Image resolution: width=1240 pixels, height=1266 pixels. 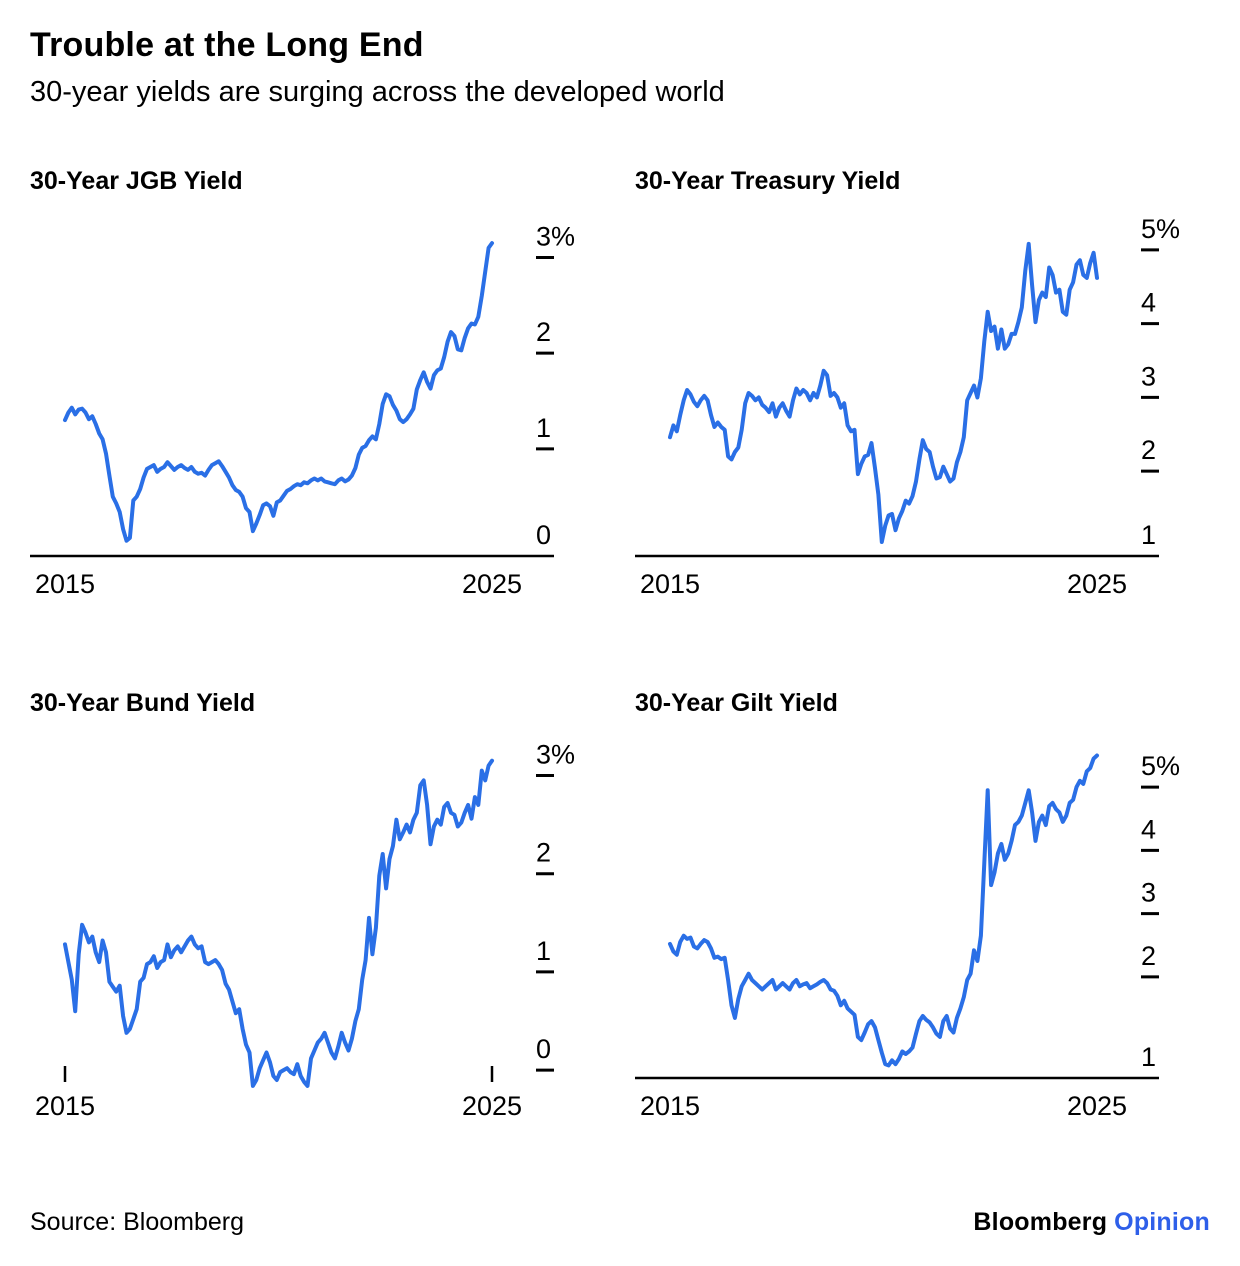 I want to click on chart-title-treasury: 30-Year Treasury Yield, so click(x=768, y=180).